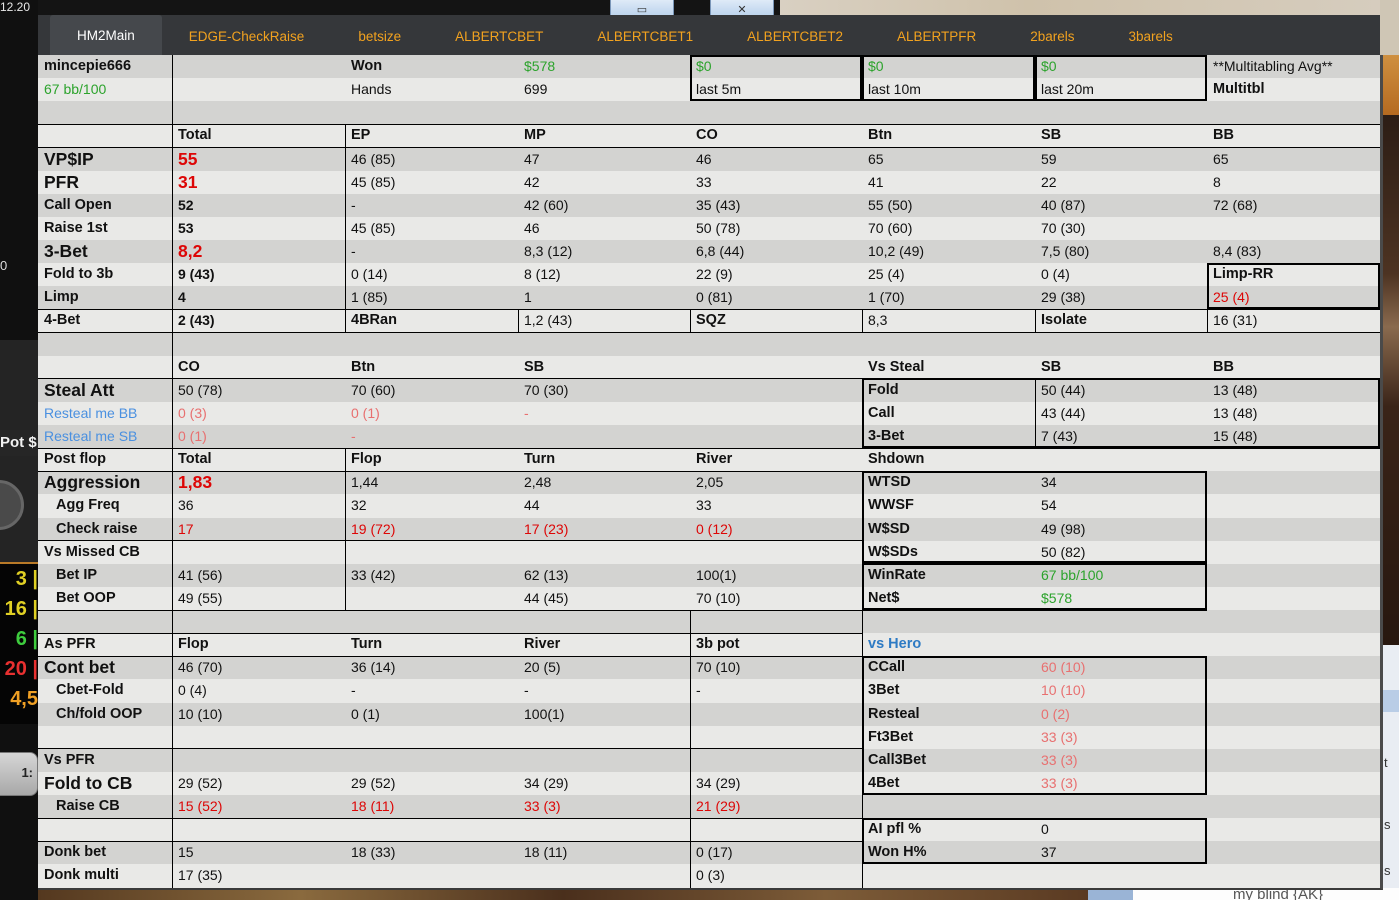  What do you see at coordinates (714, 274) in the screenshot?
I see `stat-cell: 22 (9)` at bounding box center [714, 274].